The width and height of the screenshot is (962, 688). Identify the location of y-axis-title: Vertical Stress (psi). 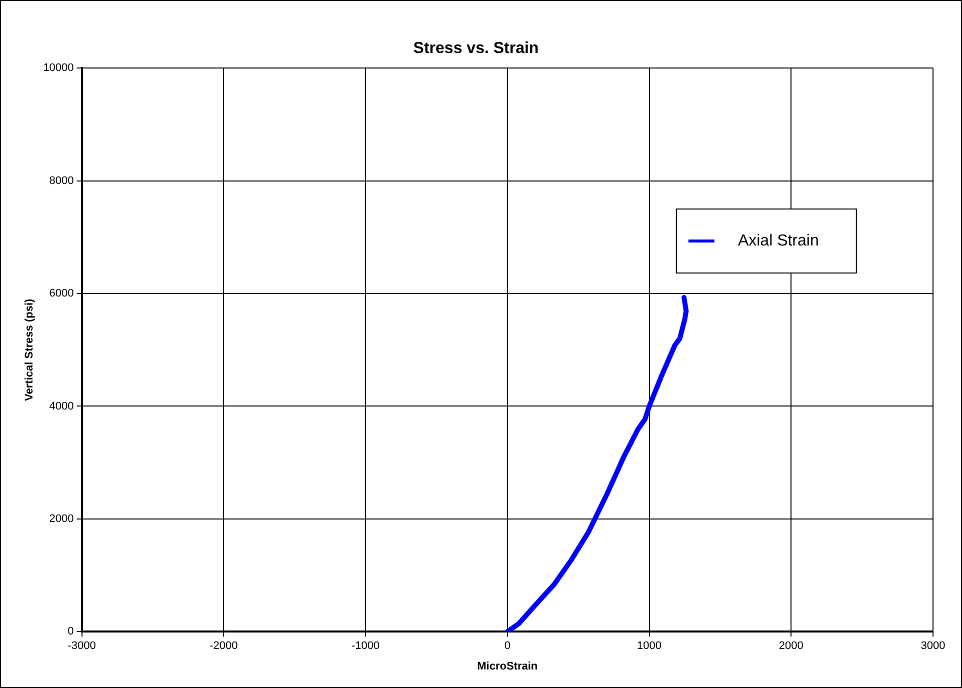
(30, 349).